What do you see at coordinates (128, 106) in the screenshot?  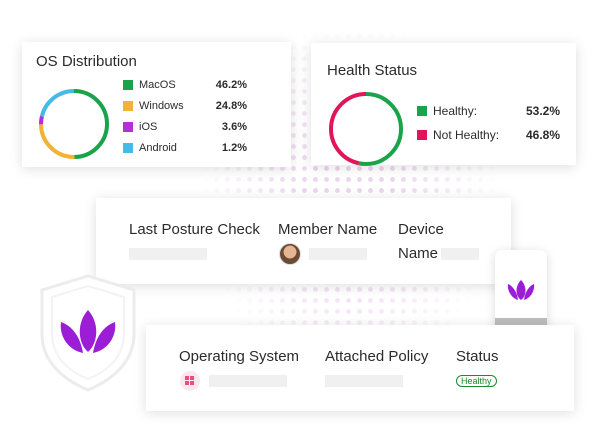 I see `legend-swatch-windows` at bounding box center [128, 106].